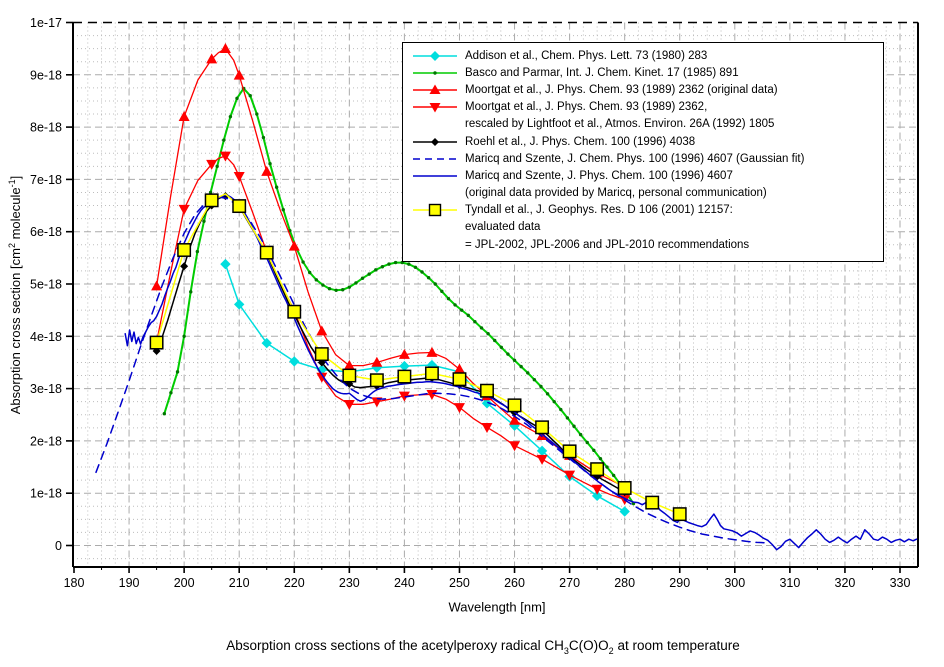 This screenshot has height=667, width=944. What do you see at coordinates (514, 583) in the screenshot?
I see `x-tick-label: 260` at bounding box center [514, 583].